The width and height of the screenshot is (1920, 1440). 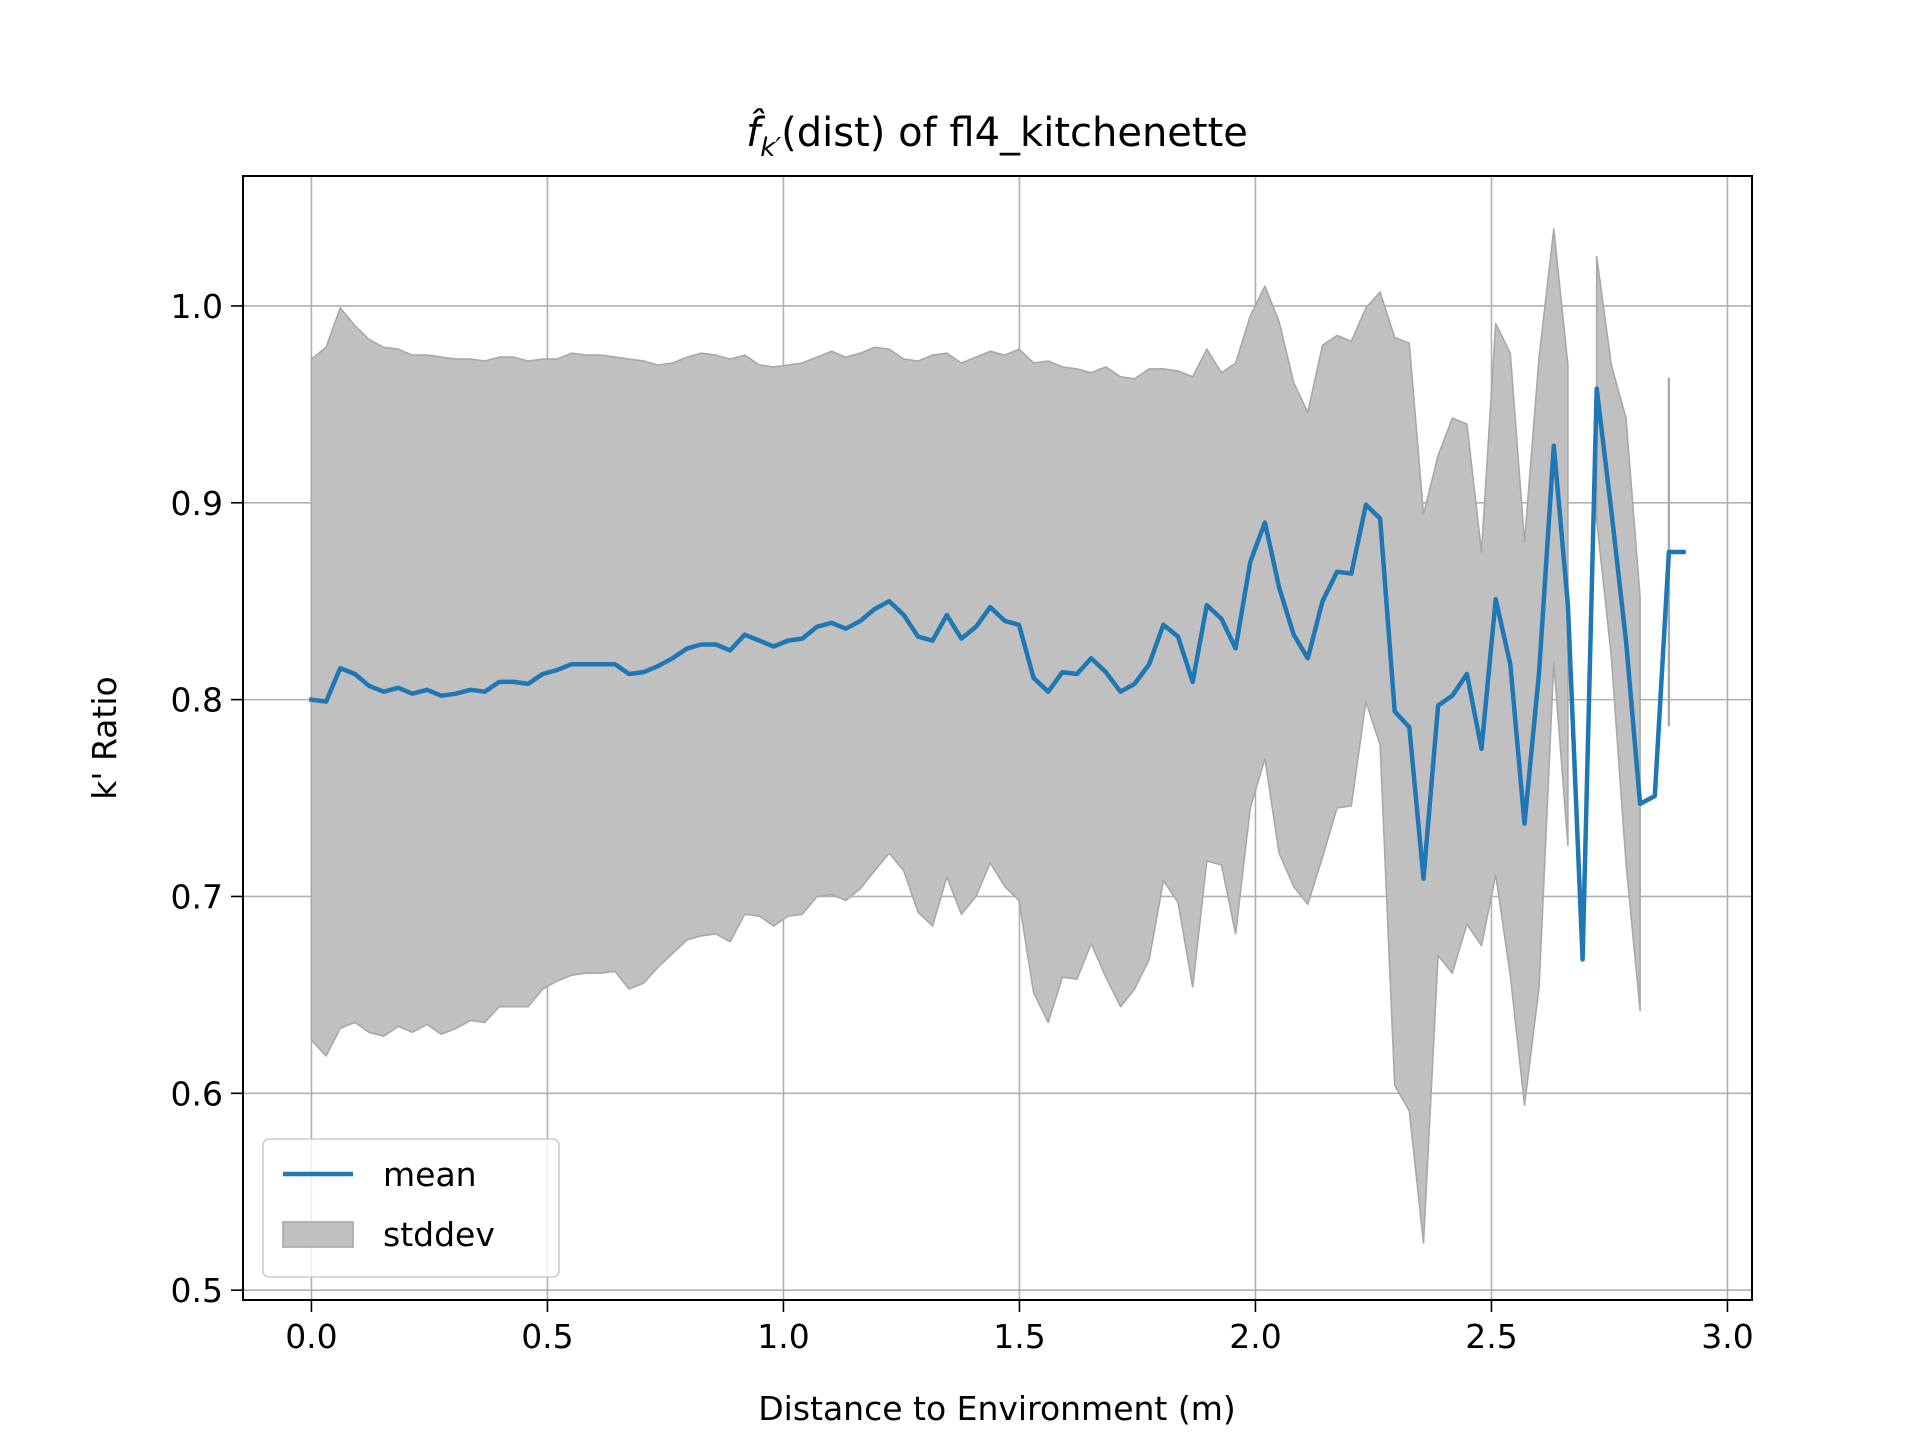 What do you see at coordinates (783, 1336) in the screenshot?
I see `x-tick-label: 1.0` at bounding box center [783, 1336].